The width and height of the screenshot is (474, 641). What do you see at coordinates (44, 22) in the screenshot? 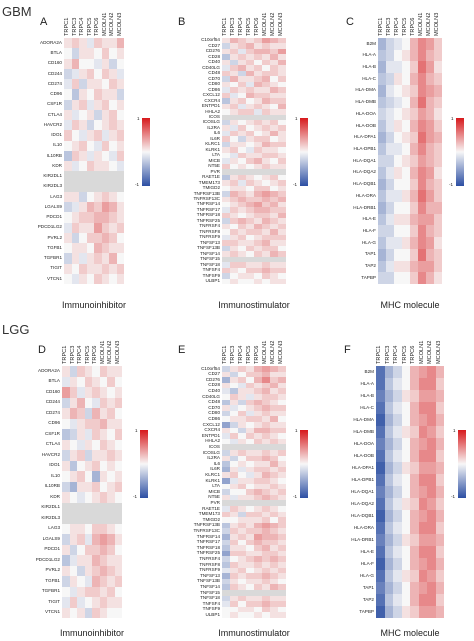
I see `panel-a-letter: A` at bounding box center [44, 22].